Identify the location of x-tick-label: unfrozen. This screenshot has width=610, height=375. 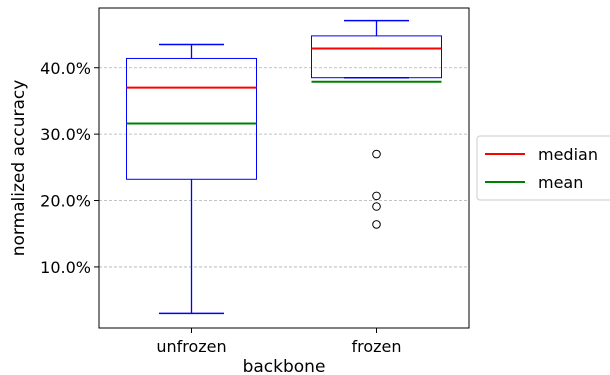
(191, 346).